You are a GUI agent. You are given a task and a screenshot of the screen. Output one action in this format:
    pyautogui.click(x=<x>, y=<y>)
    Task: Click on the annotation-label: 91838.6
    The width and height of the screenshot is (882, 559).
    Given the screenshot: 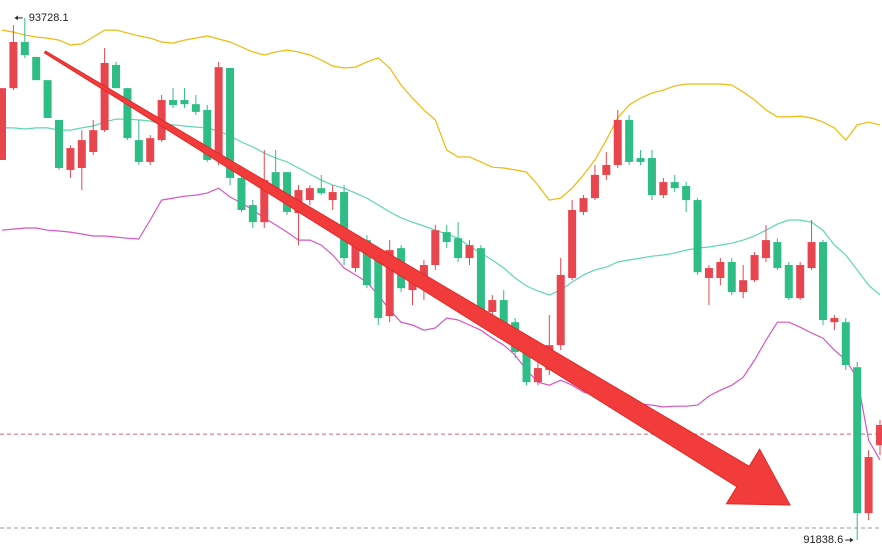 What is the action you would take?
    pyautogui.click(x=823, y=540)
    